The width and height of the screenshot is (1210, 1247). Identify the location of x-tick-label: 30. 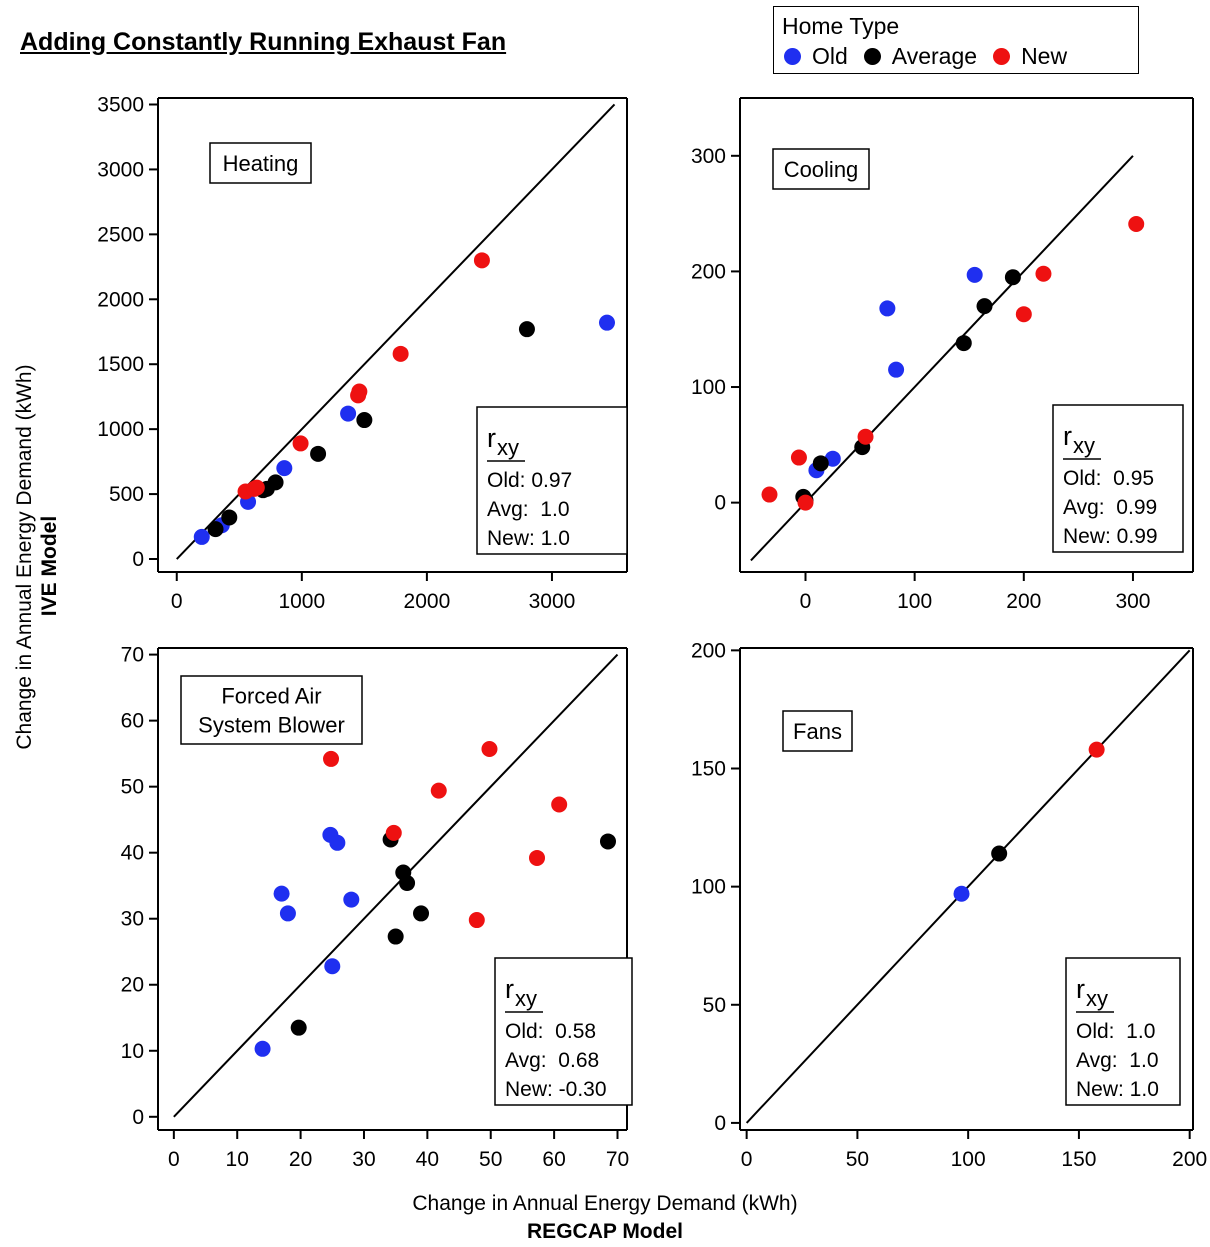
(363, 1159).